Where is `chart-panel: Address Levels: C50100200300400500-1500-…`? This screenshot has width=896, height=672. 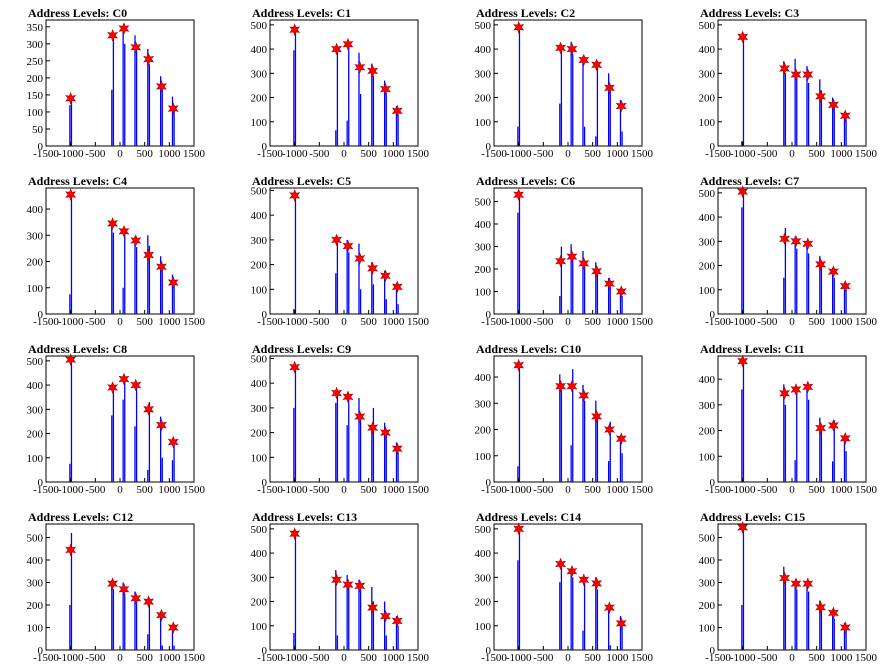
chart-panel: Address Levels: C50100200300400500-1500-… is located at coordinates (340, 251).